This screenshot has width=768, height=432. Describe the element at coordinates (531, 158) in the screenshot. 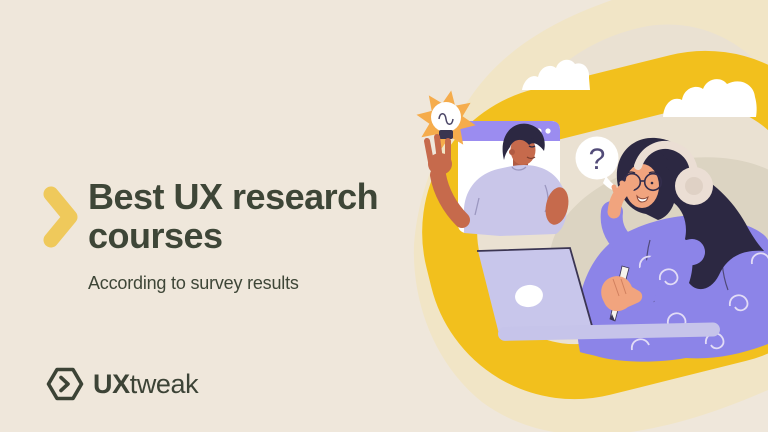

I see `man-smile` at that location.